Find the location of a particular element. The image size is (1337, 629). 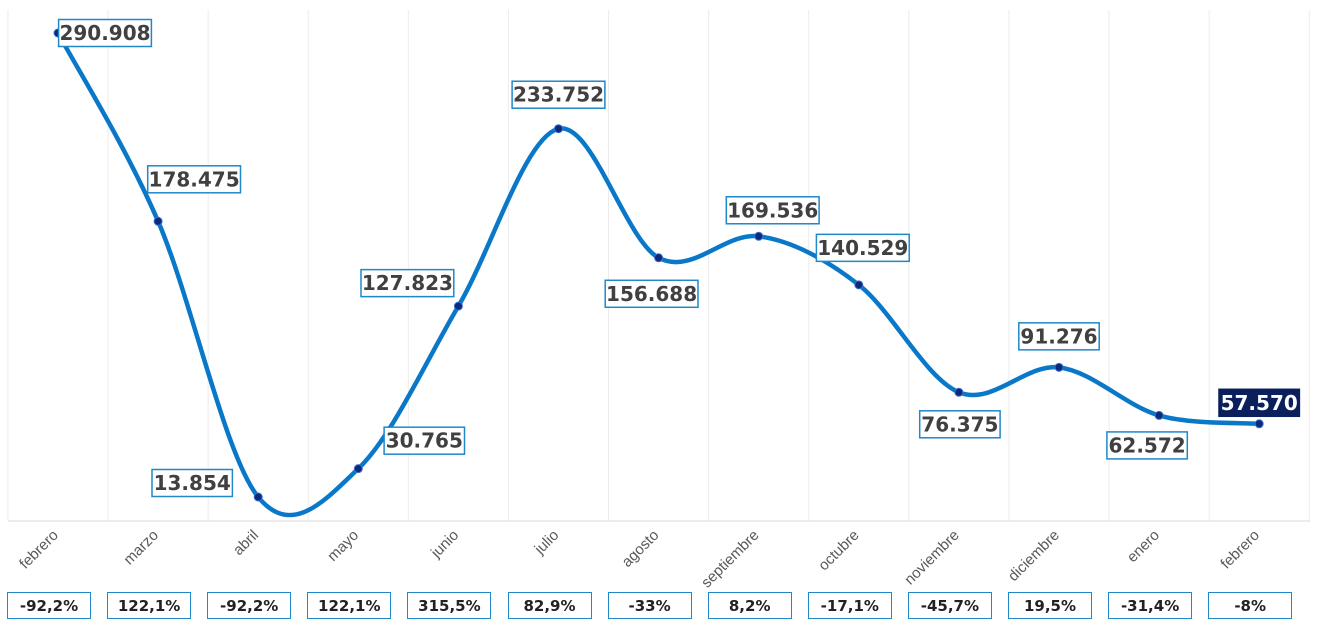

x-tick-label: agosto is located at coordinates (641, 549).